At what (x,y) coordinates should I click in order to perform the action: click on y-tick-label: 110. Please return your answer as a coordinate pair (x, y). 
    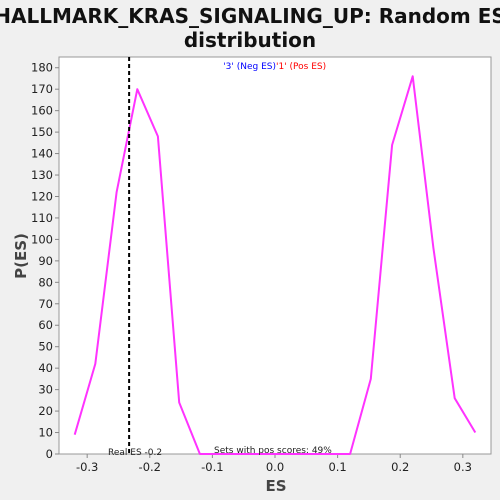
    Looking at the image, I should click on (42, 218).